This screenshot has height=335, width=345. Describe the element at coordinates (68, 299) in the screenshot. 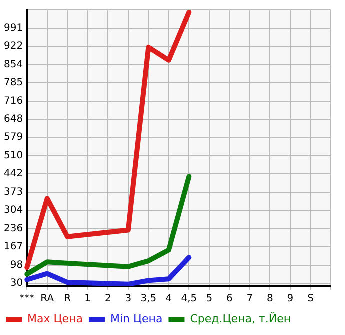

I see `x-tick-label: R` at that location.